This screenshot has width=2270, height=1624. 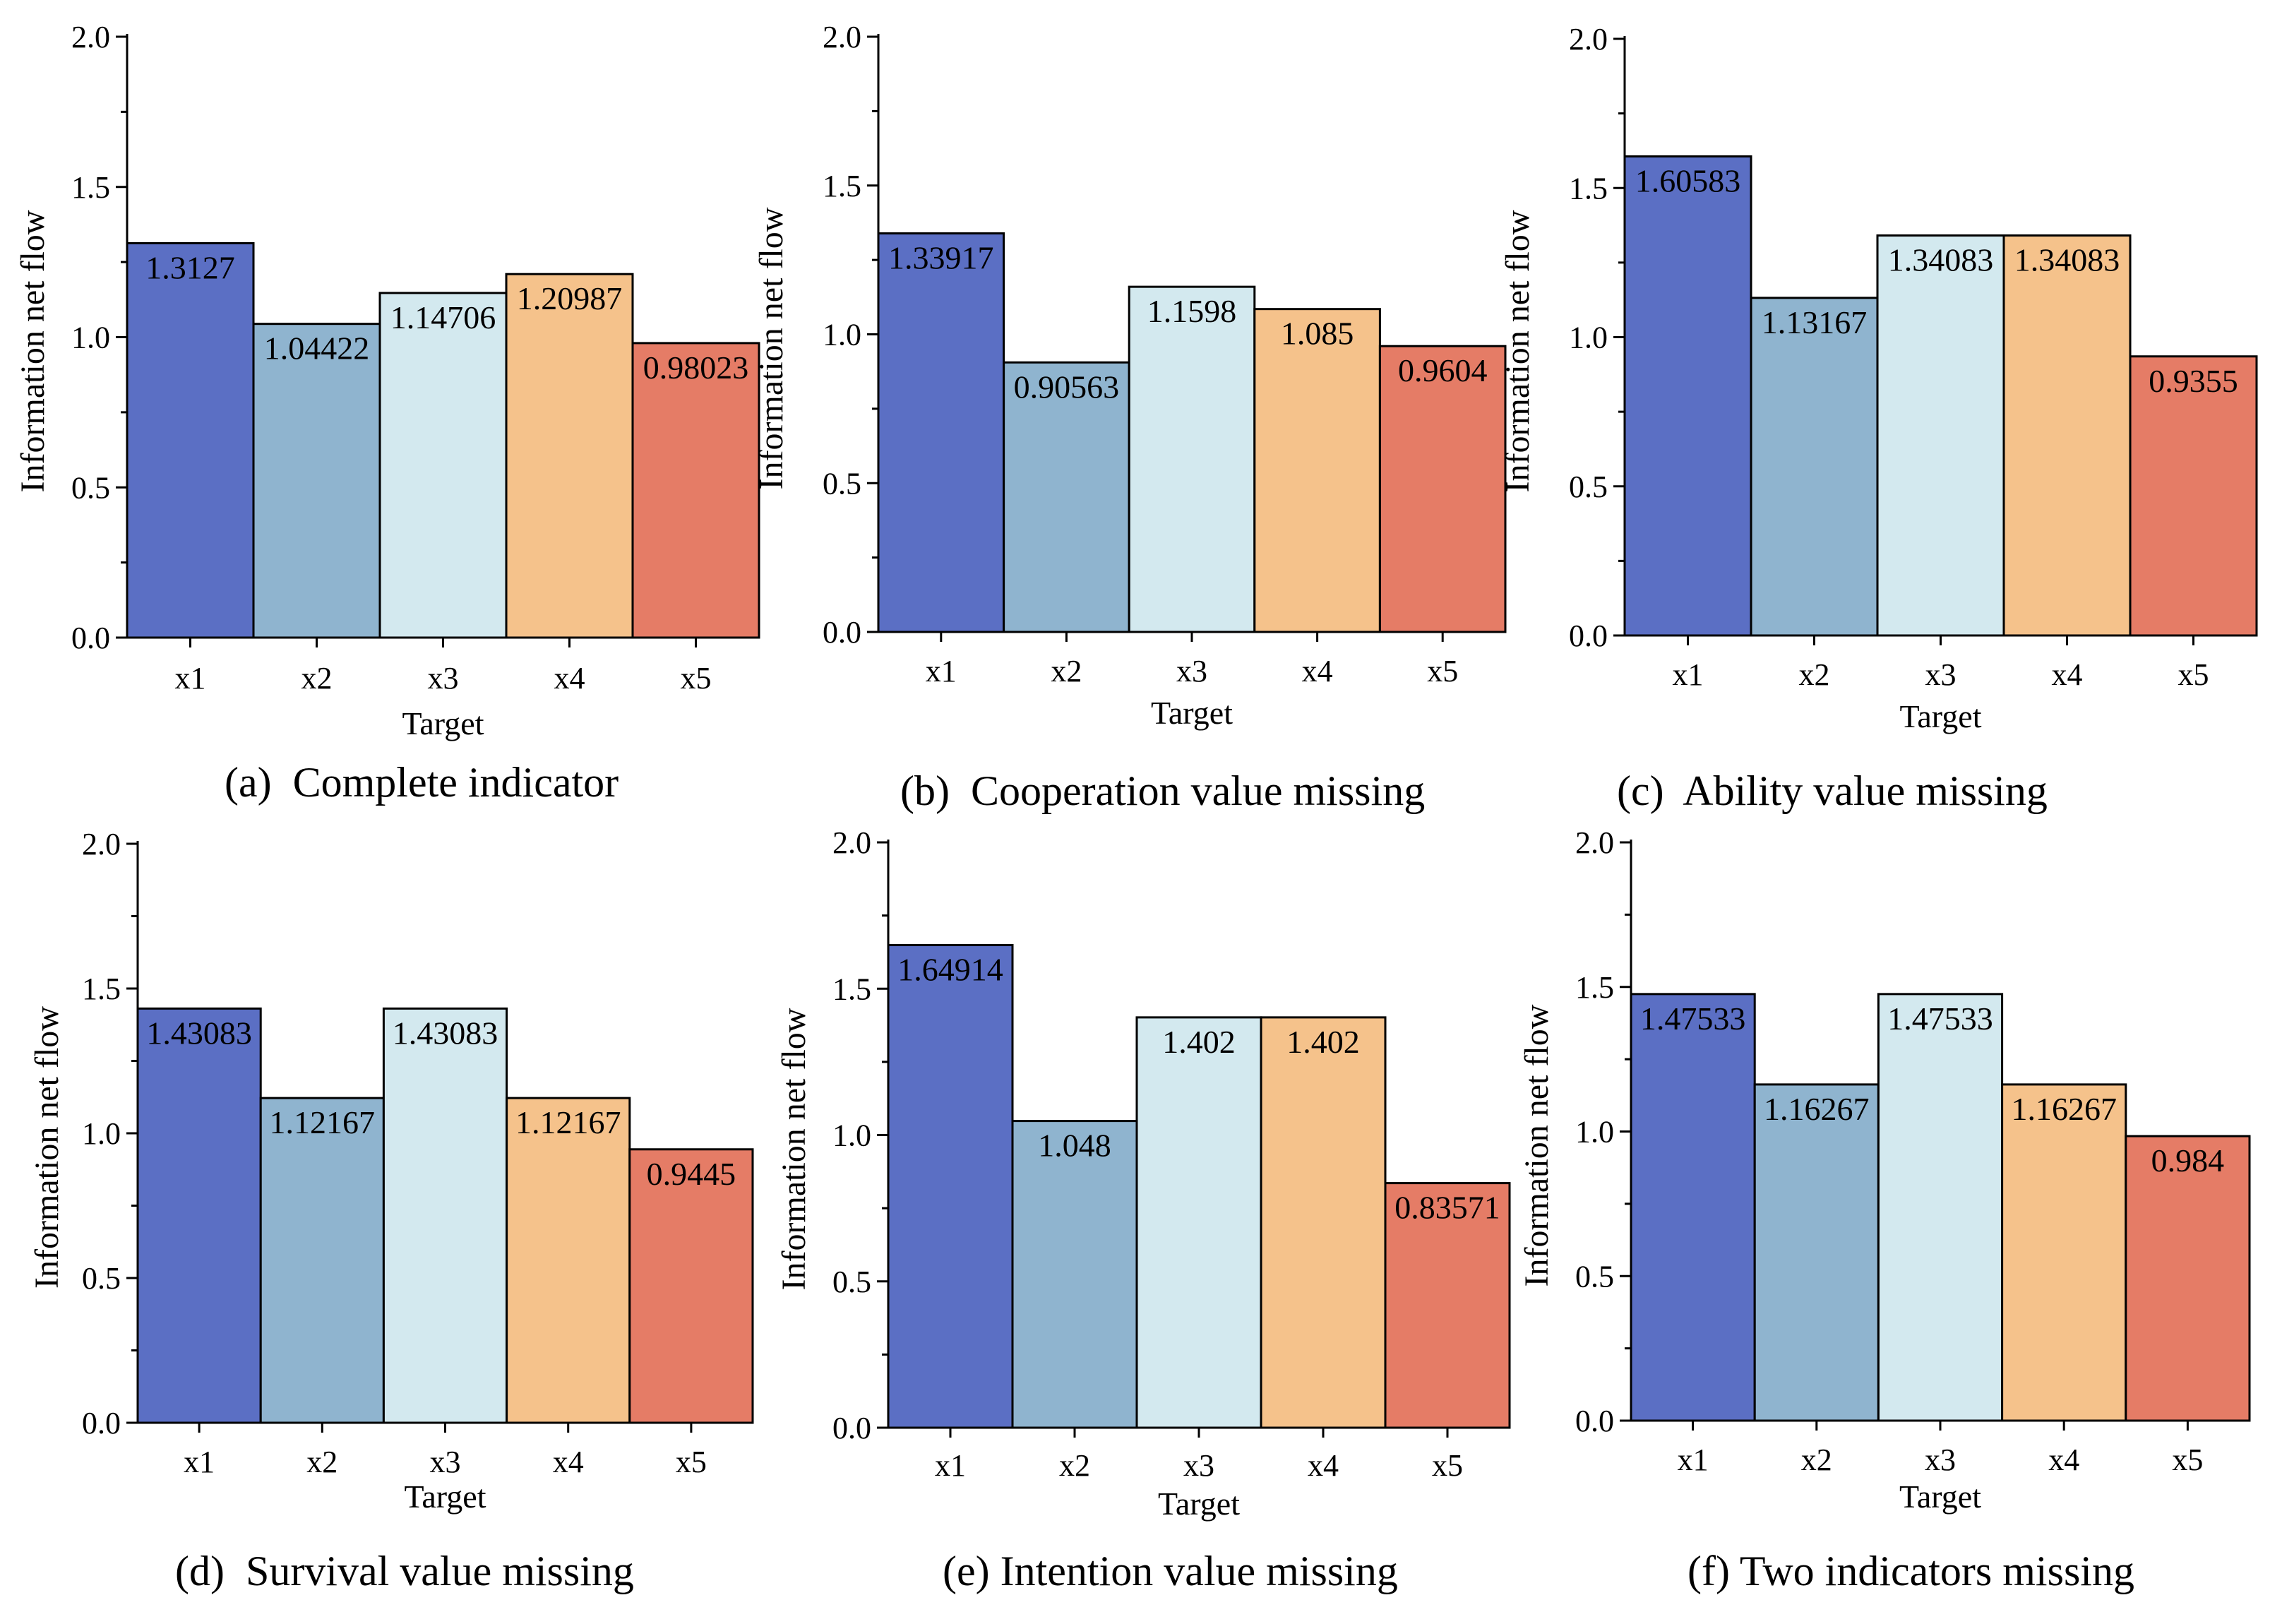 What do you see at coordinates (1588, 487) in the screenshot?
I see `y-tick-label-c: 0.5` at bounding box center [1588, 487].